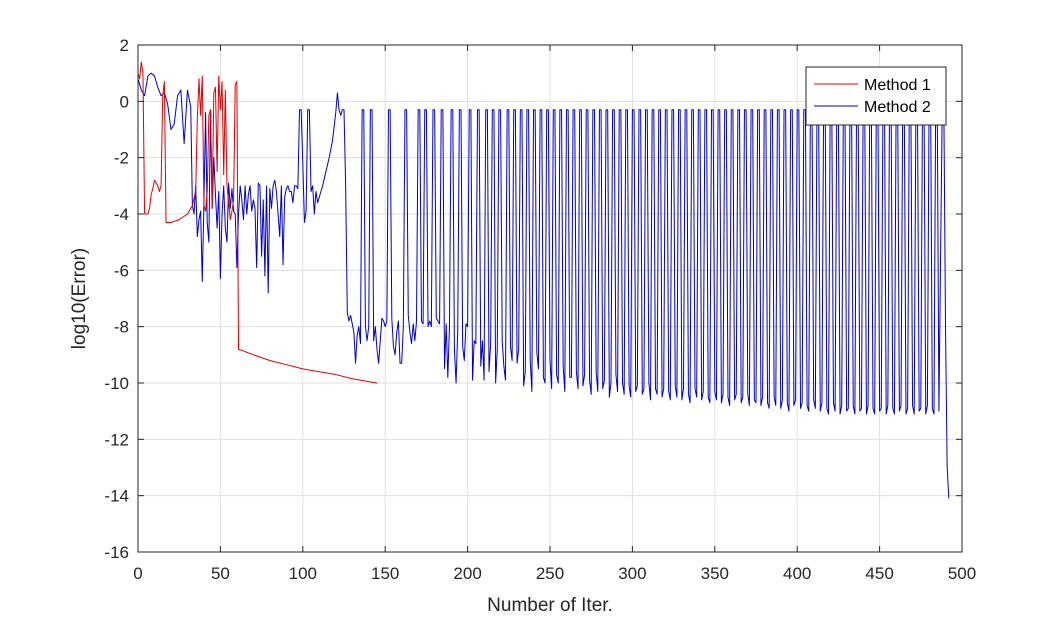 This screenshot has width=1063, height=619. What do you see at coordinates (962, 573) in the screenshot?
I see `x-tick-label: 500` at bounding box center [962, 573].